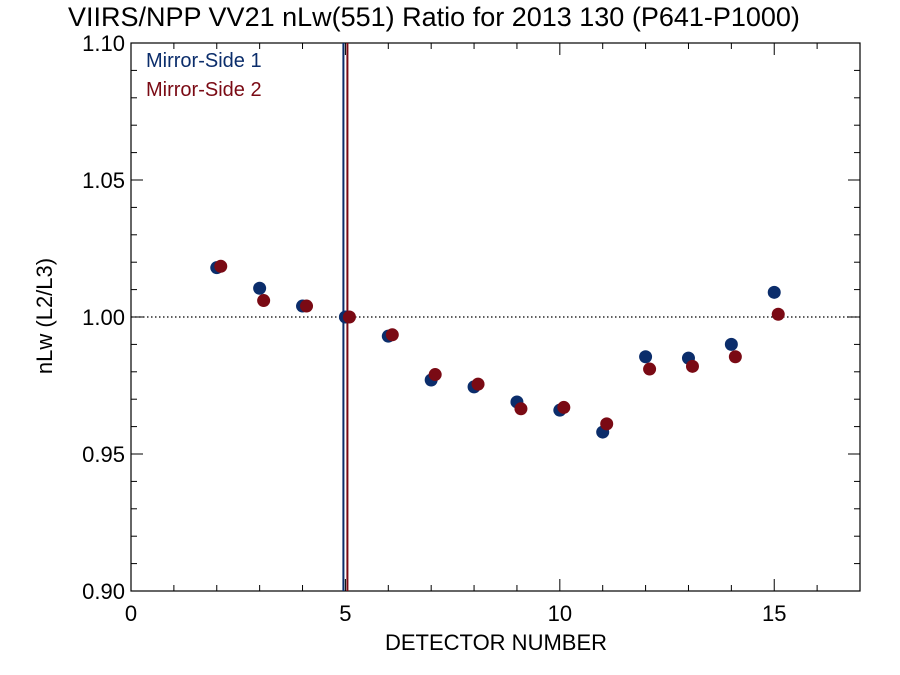 This screenshot has height=675, width=900. What do you see at coordinates (131, 613) in the screenshot?
I see `x-tick-label: 0` at bounding box center [131, 613].